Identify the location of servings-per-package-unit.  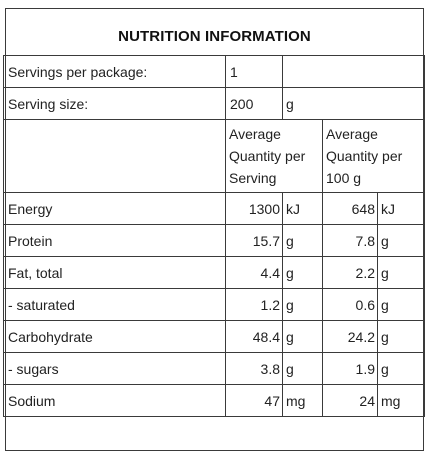
(353, 71).